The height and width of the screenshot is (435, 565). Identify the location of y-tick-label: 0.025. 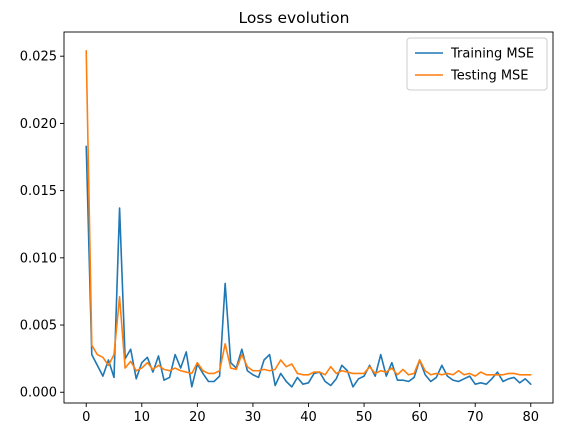
(38, 57).